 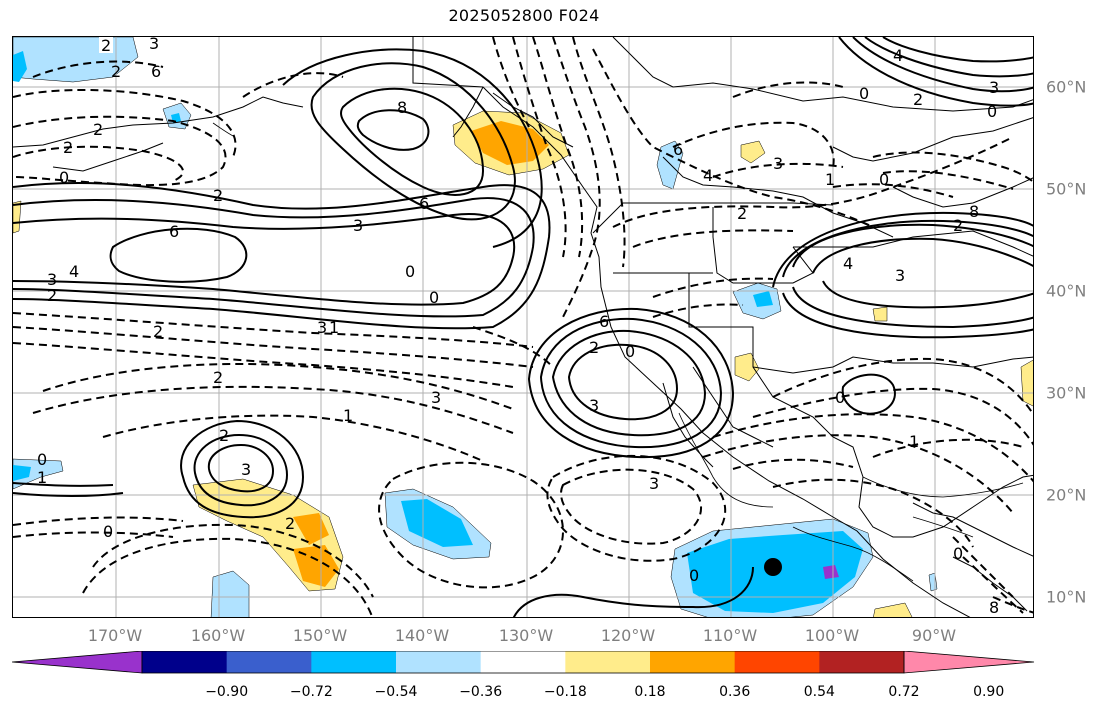 What do you see at coordinates (1066, 393) in the screenshot?
I see `lat-label-30n: 30°N` at bounding box center [1066, 393].